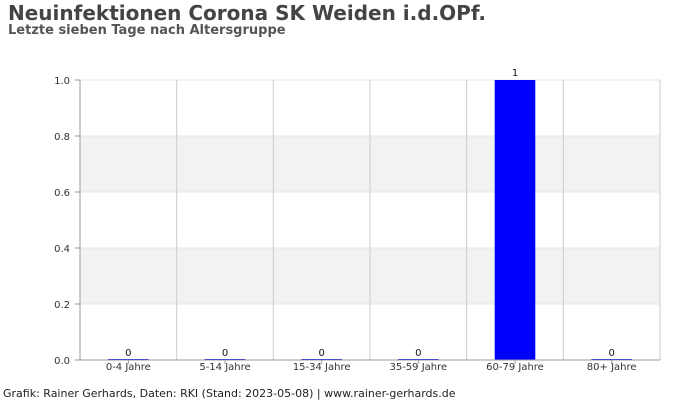 The width and height of the screenshot is (700, 400). I want to click on chart-title: Neuinfektionen Corona SK Weiden i.d.OPf., so click(247, 13).